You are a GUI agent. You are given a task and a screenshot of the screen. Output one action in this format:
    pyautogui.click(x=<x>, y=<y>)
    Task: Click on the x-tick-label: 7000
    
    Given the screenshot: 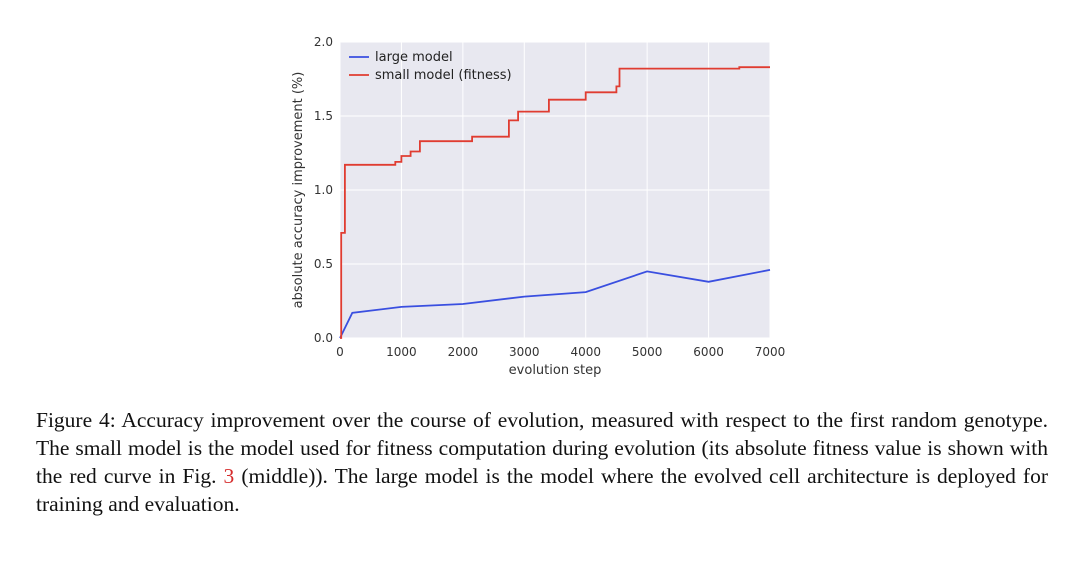 What is the action you would take?
    pyautogui.click(x=770, y=352)
    